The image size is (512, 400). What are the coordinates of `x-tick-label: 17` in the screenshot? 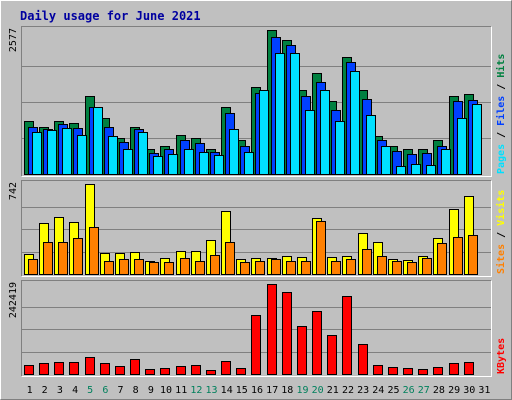 It's located at (272, 390).